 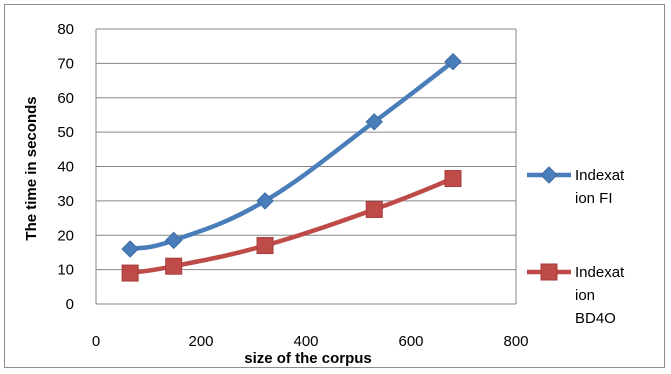 What do you see at coordinates (65, 270) in the screenshot?
I see `y-tick-label: 10` at bounding box center [65, 270].